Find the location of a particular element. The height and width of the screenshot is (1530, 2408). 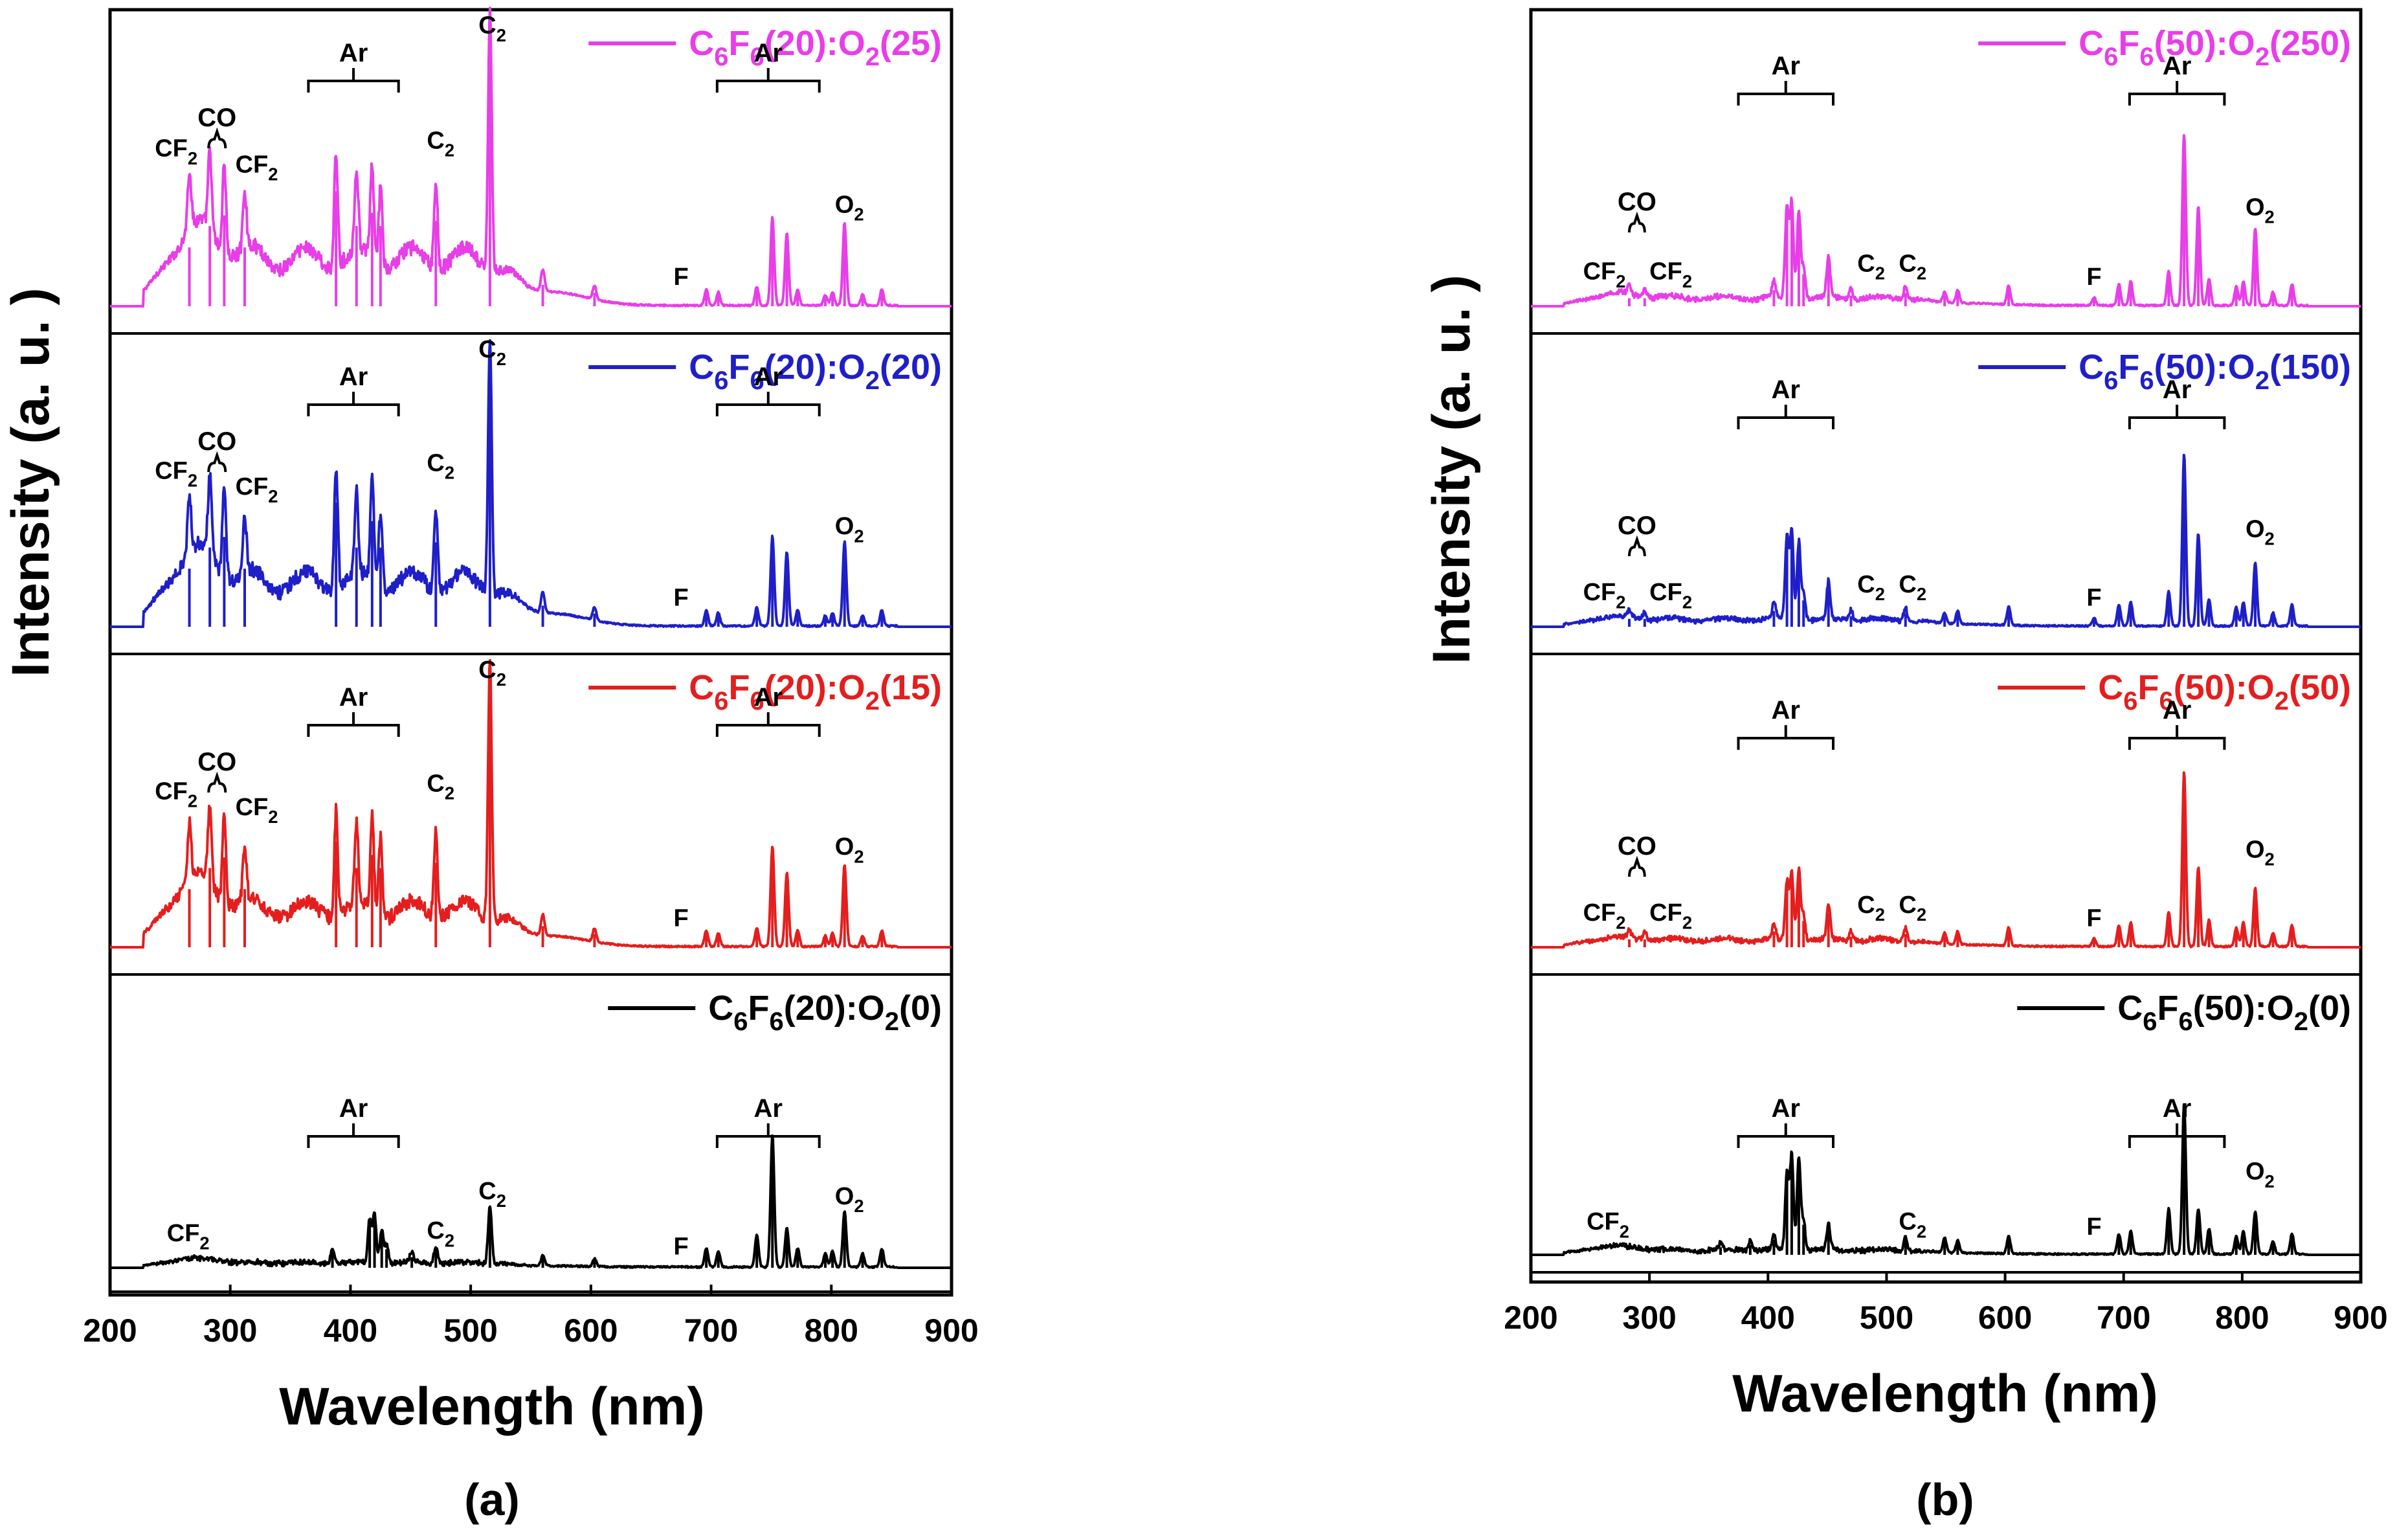

legend-label: C6F6(50):O2(250) is located at coordinates (2215, 47).